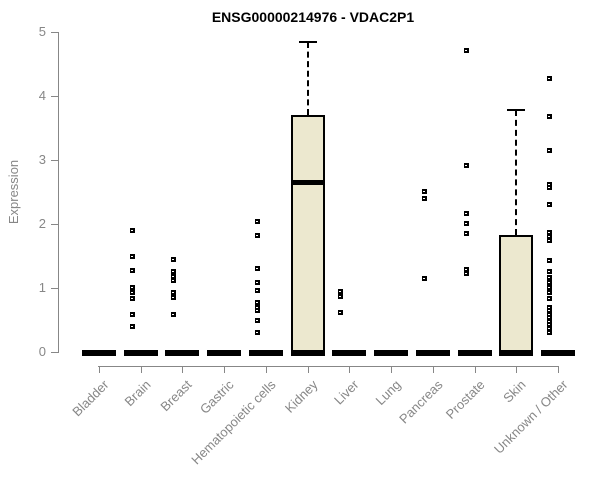 The height and width of the screenshot is (500, 600). Describe the element at coordinates (42, 223) in the screenshot. I see `y-tick-label: 2` at that location.